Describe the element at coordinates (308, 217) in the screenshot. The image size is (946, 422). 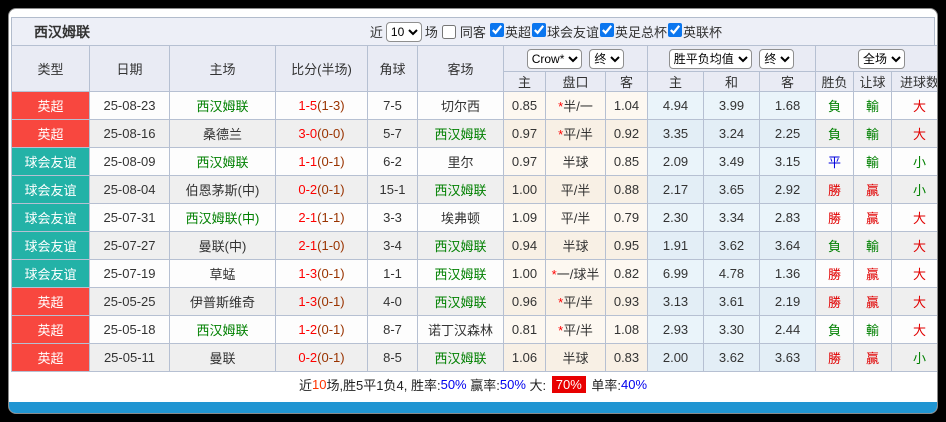
I see `fulltime-score: 2-1` at that location.